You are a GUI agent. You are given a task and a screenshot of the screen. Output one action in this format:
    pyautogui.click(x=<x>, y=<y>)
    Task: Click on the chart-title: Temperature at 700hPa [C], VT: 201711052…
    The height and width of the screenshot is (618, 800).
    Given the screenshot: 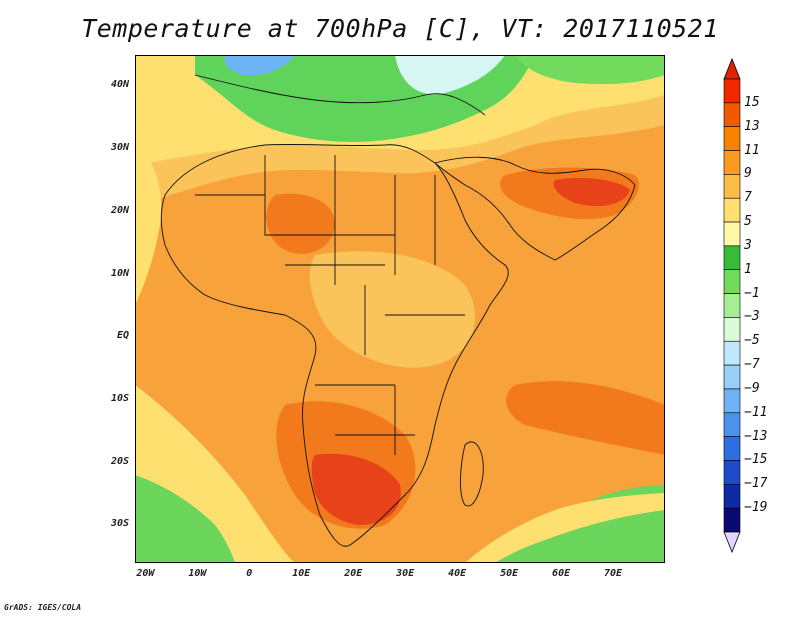 What is the action you would take?
    pyautogui.click(x=400, y=28)
    